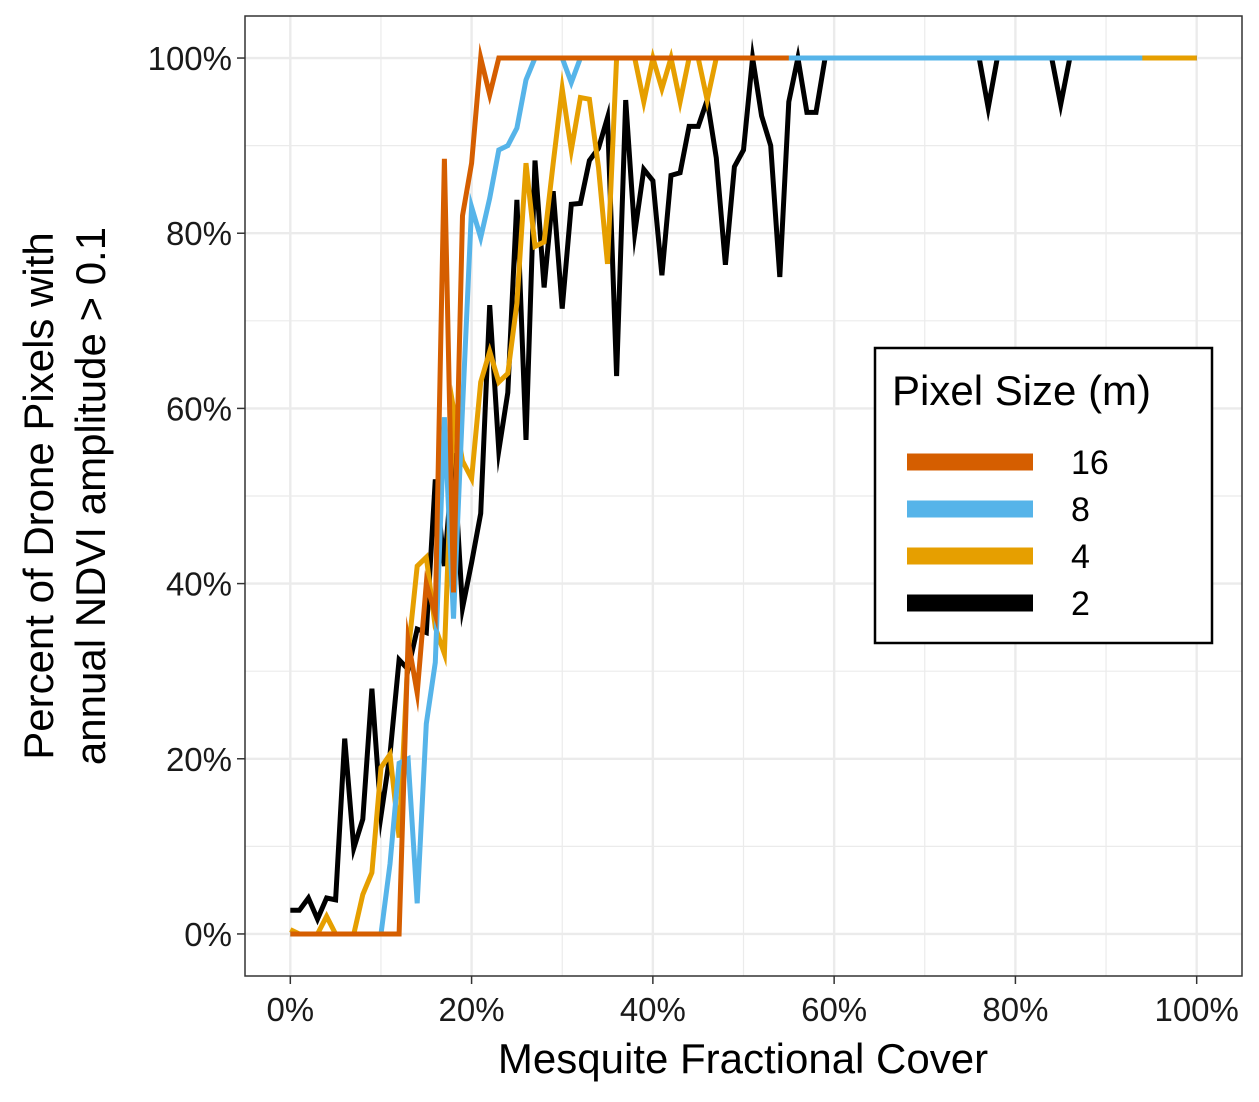 The height and width of the screenshot is (1102, 1259). Describe the element at coordinates (199, 759) in the screenshot. I see `y-tick-label: 20%` at that location.